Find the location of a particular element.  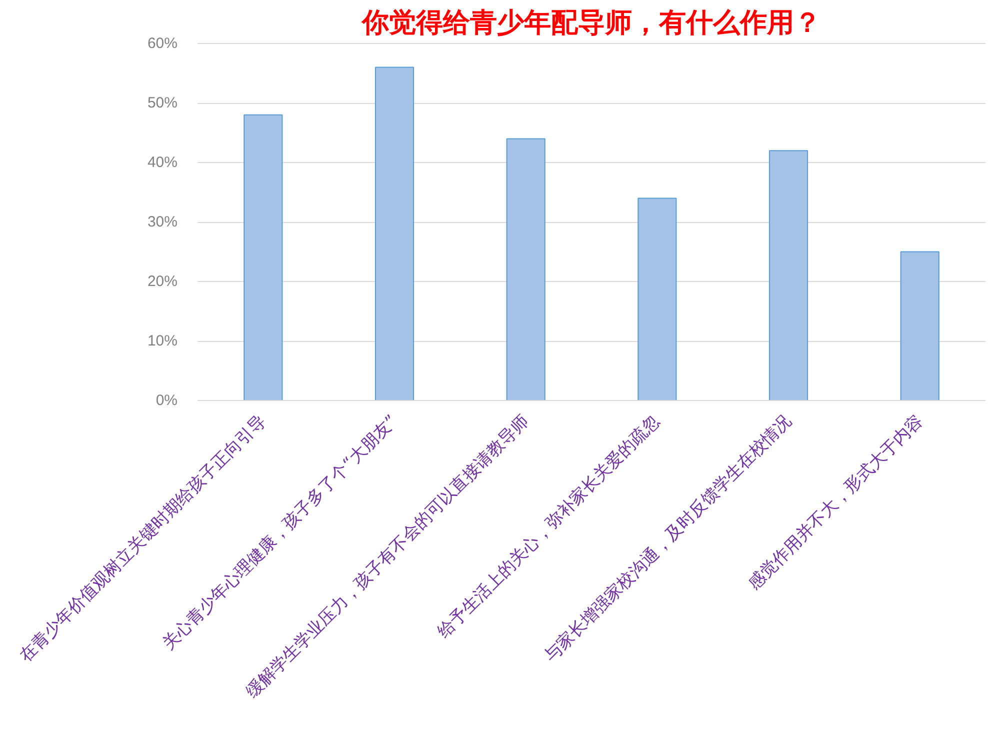

y-tick-label: 50% is located at coordinates (162, 103).